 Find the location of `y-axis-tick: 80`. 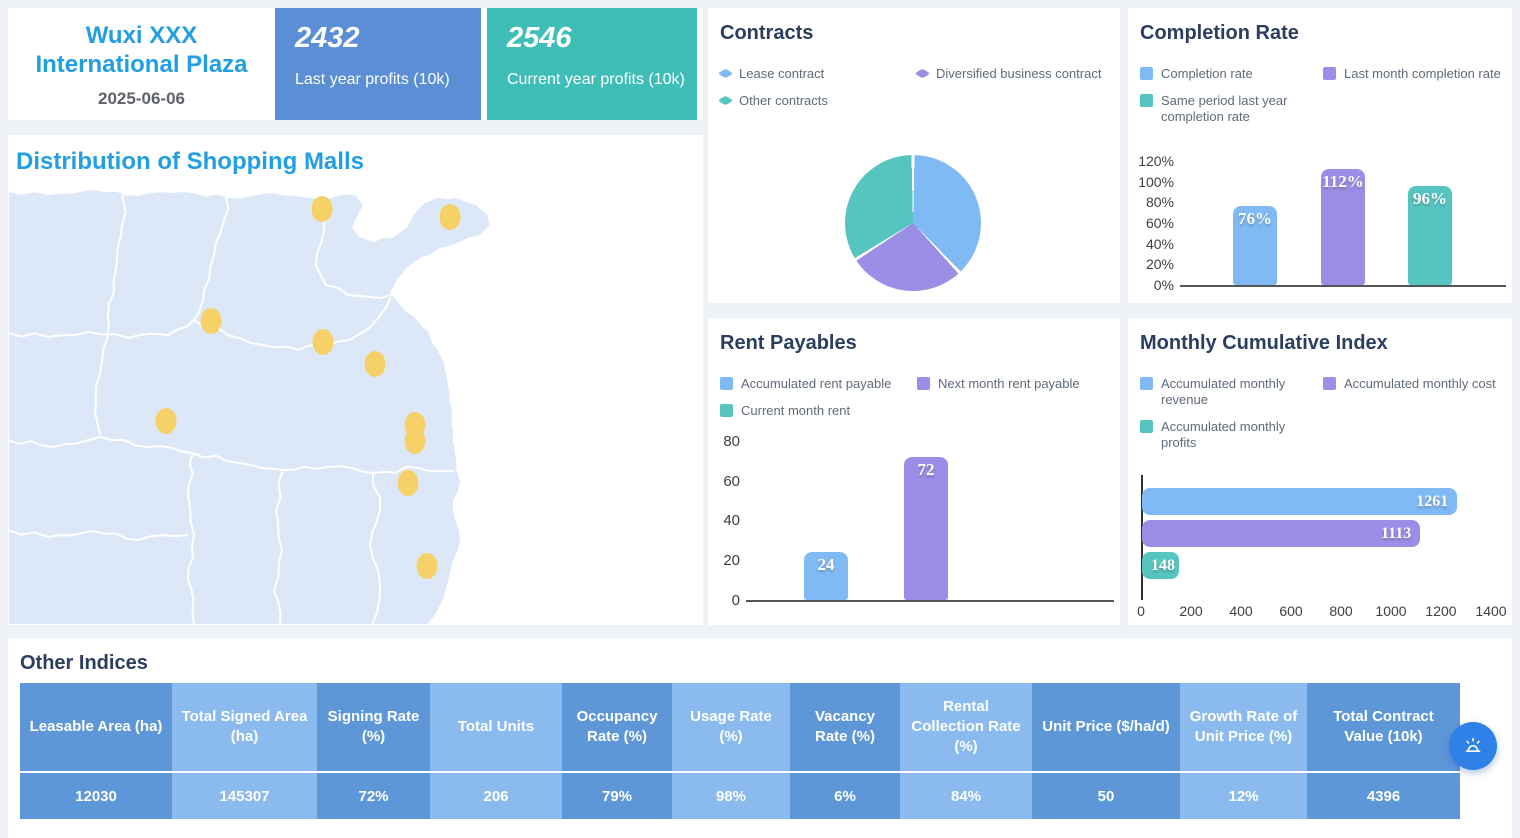

y-axis-tick: 80 is located at coordinates (731, 441).